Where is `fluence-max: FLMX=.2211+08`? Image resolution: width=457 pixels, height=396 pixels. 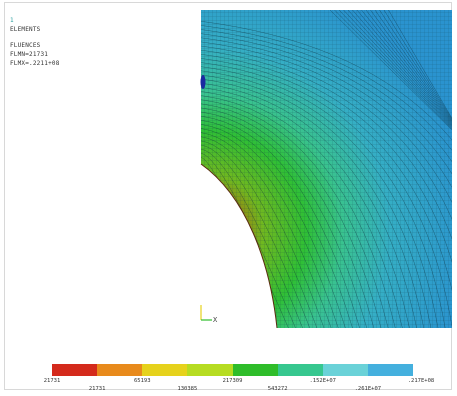
fluence-max: FLMX=.2211+08 is located at coordinates (35, 63).